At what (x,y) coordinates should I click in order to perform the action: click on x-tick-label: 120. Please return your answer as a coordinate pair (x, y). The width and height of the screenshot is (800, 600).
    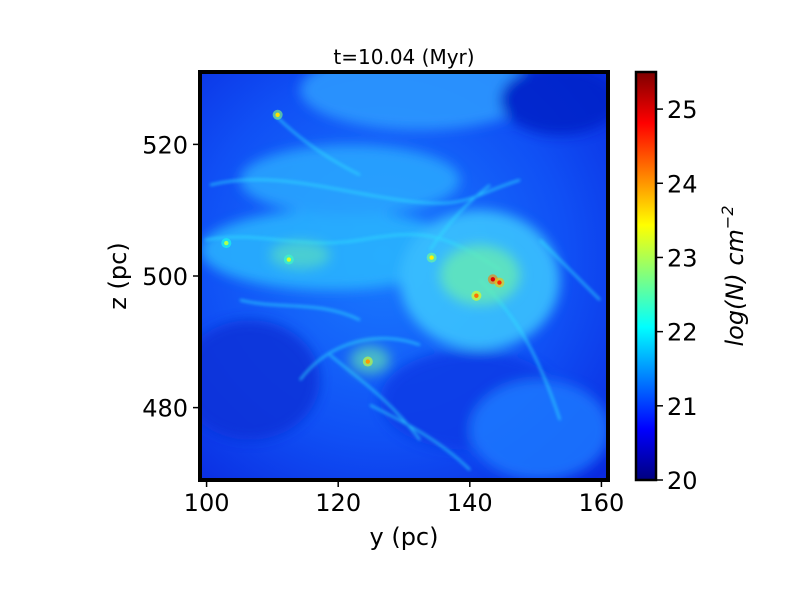
    Looking at the image, I should click on (338, 503).